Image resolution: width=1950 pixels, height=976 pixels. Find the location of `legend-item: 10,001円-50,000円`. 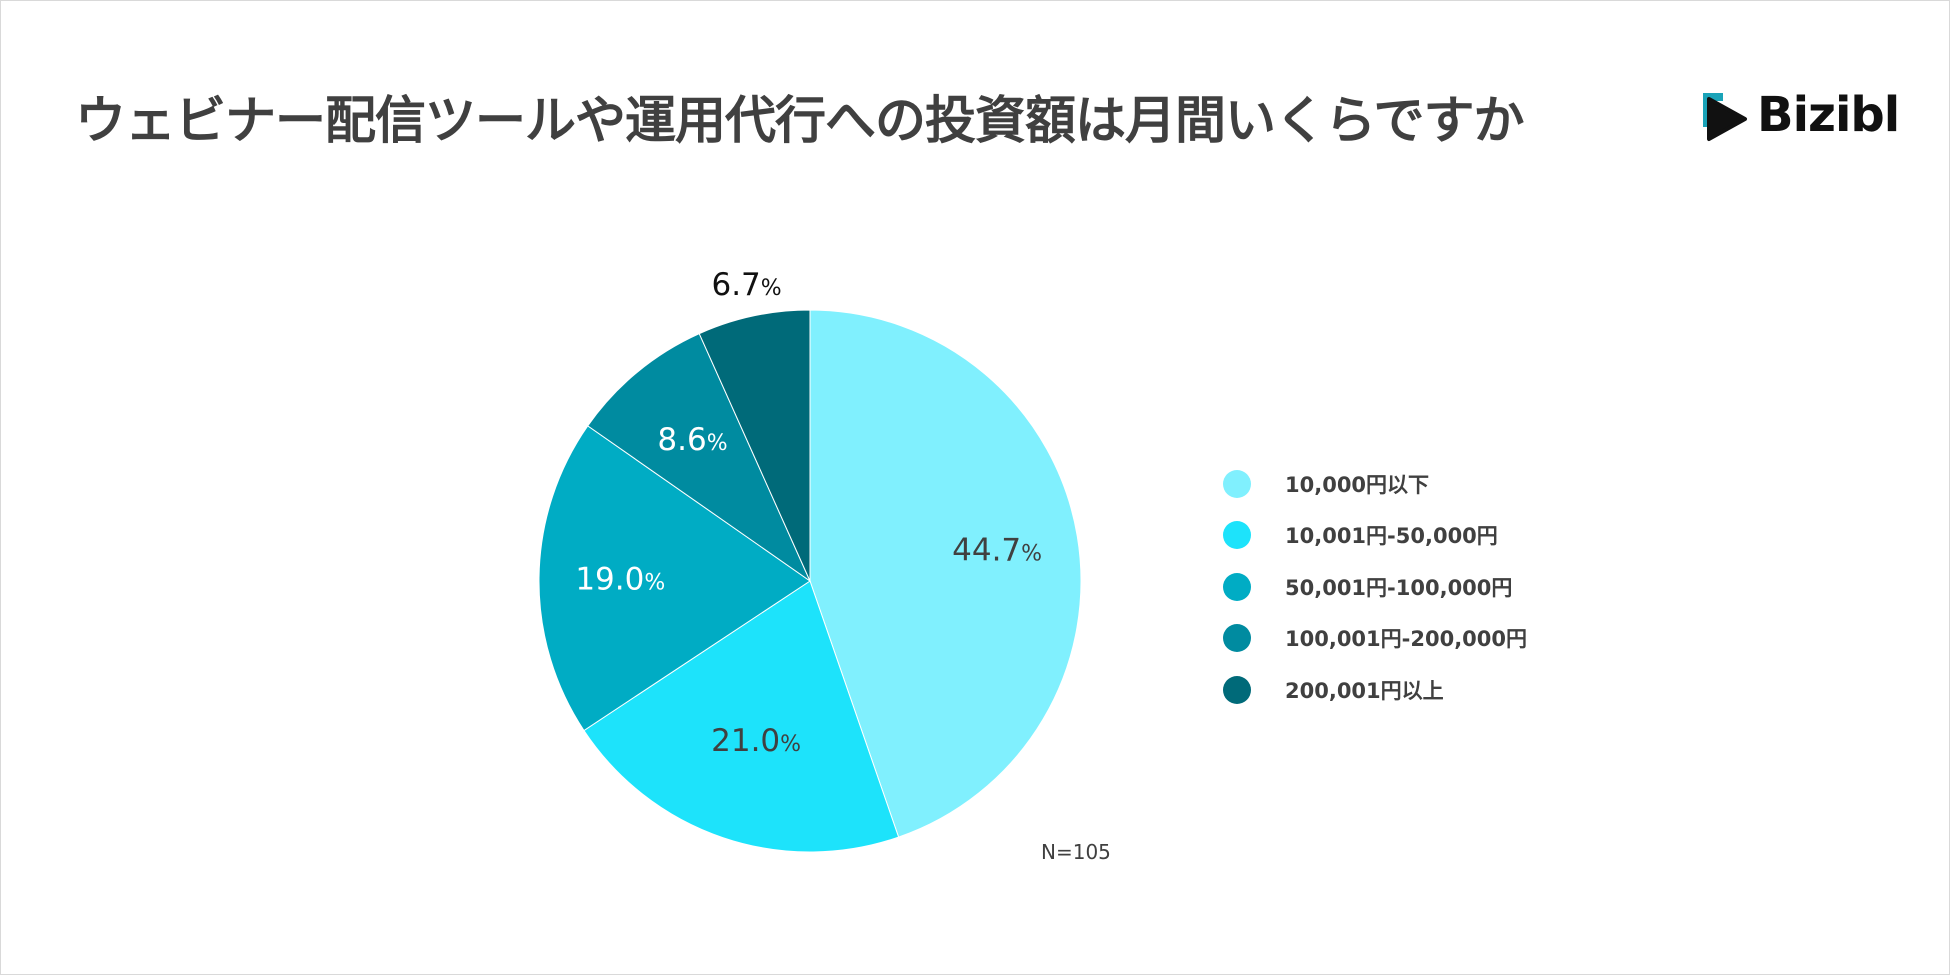

legend-item: 10,001円-50,000円 is located at coordinates (1375, 536).